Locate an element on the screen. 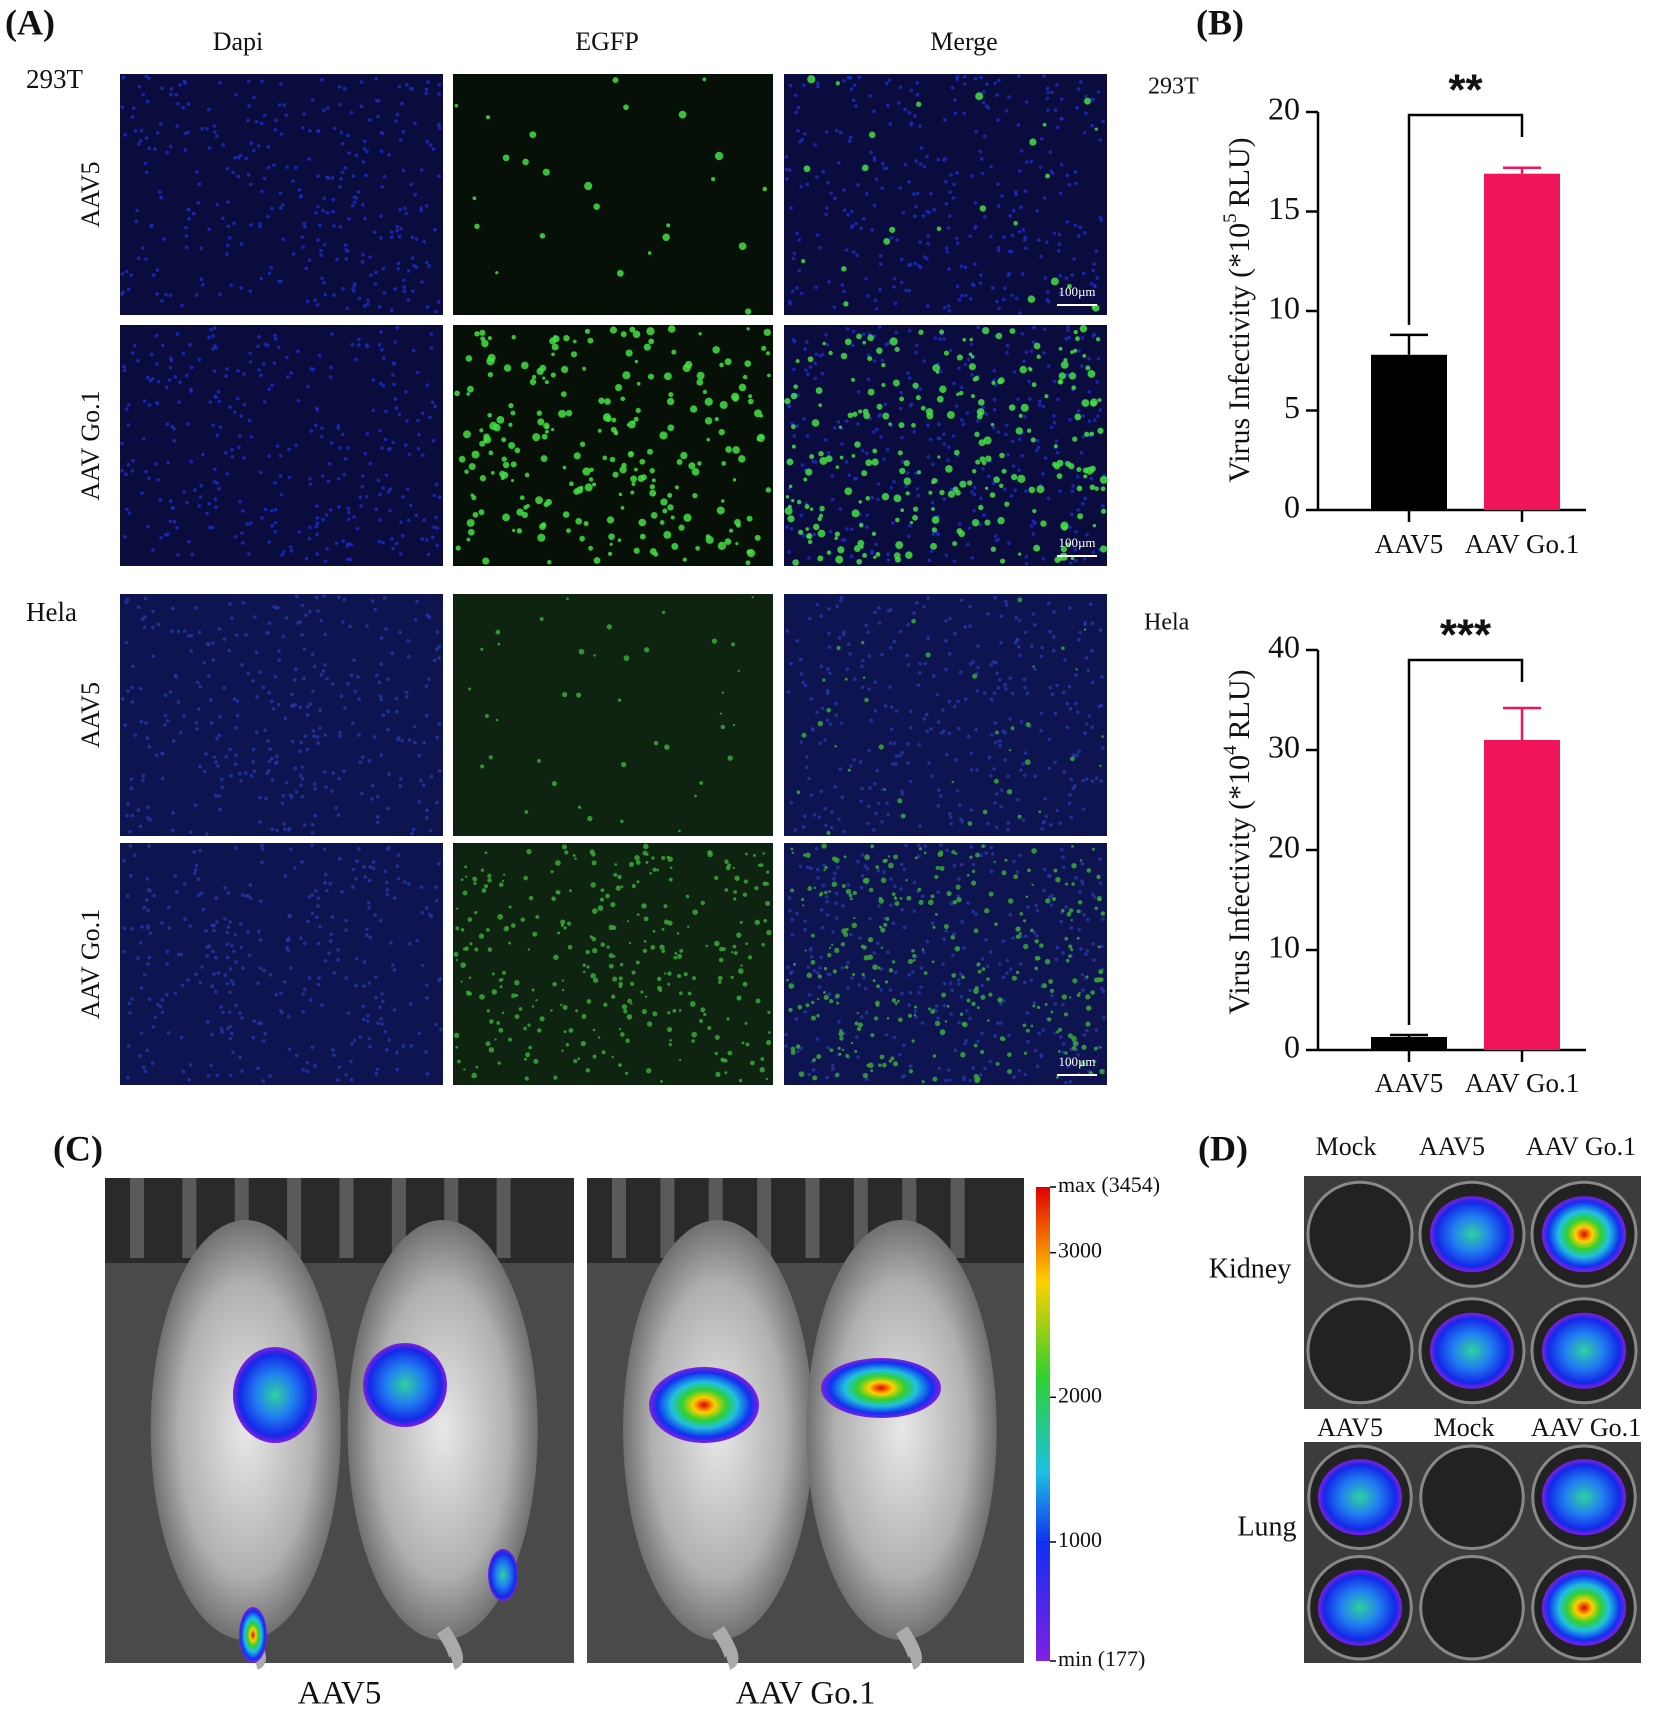  panel-label: (A) is located at coordinates (30, 22).